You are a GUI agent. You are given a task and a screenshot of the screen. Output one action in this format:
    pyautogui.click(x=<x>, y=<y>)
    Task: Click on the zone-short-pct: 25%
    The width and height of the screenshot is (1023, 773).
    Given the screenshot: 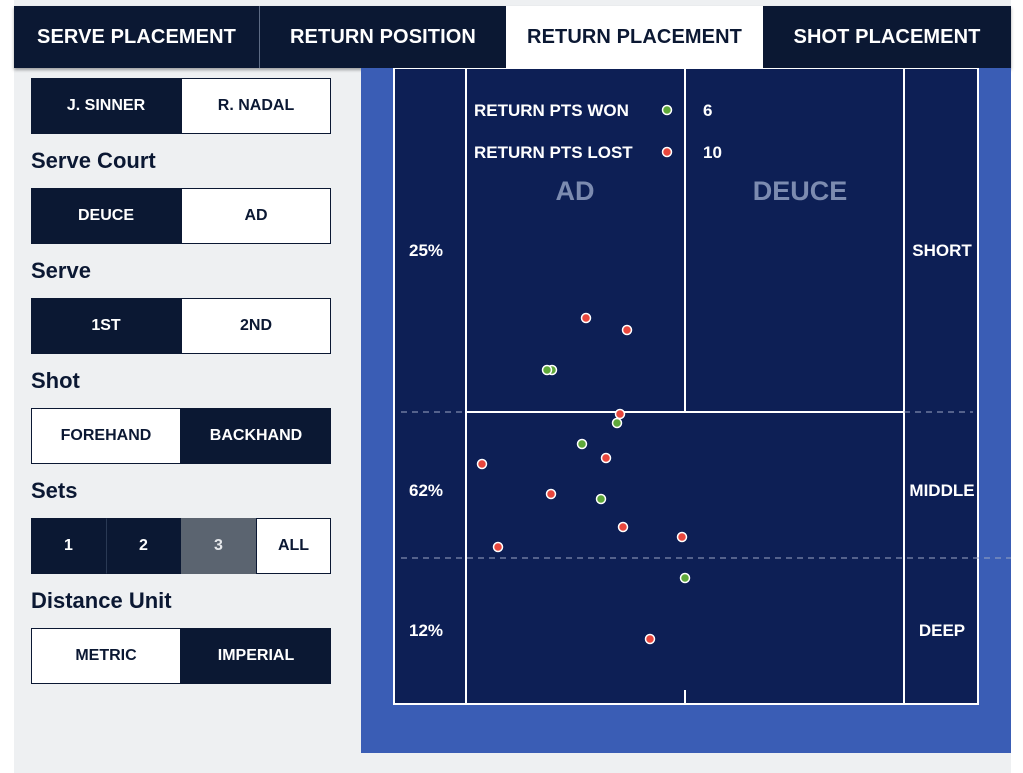 What is the action you would take?
    pyautogui.click(x=426, y=250)
    